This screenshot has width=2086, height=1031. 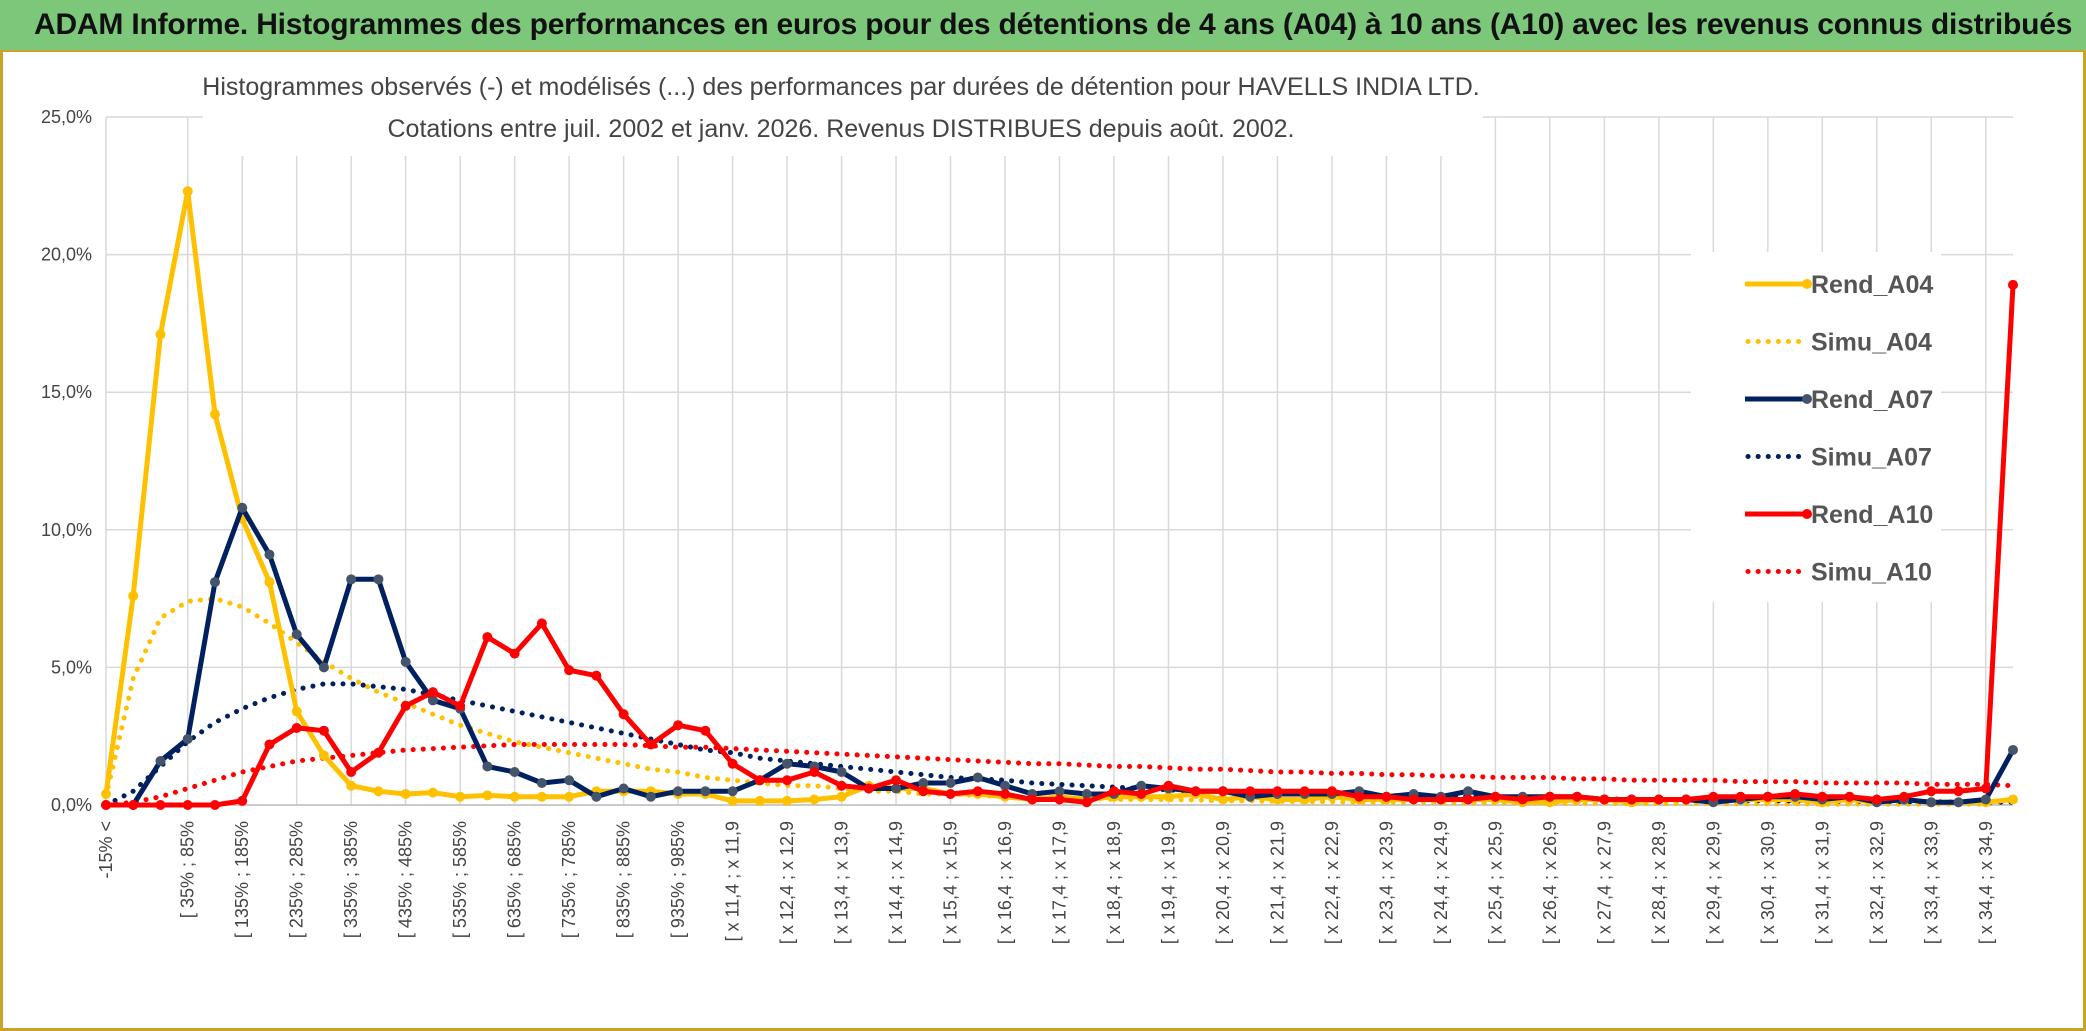 I want to click on legend-item: Rend_A04, so click(x=1839, y=285).